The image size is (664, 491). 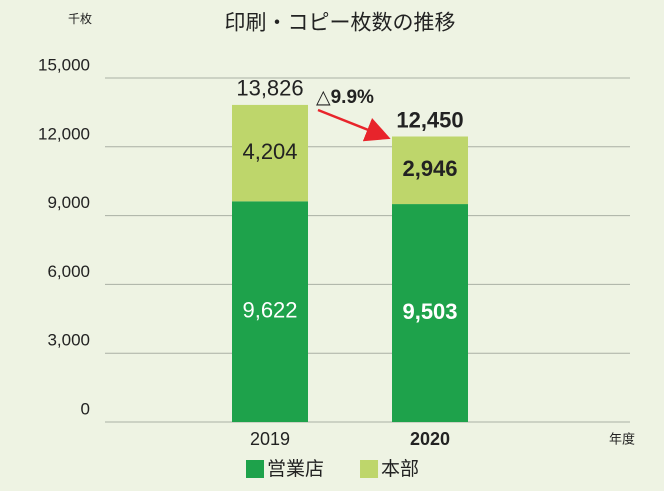 What do you see at coordinates (295, 469) in the screenshot?
I see `legend-label: 営業店` at bounding box center [295, 469].